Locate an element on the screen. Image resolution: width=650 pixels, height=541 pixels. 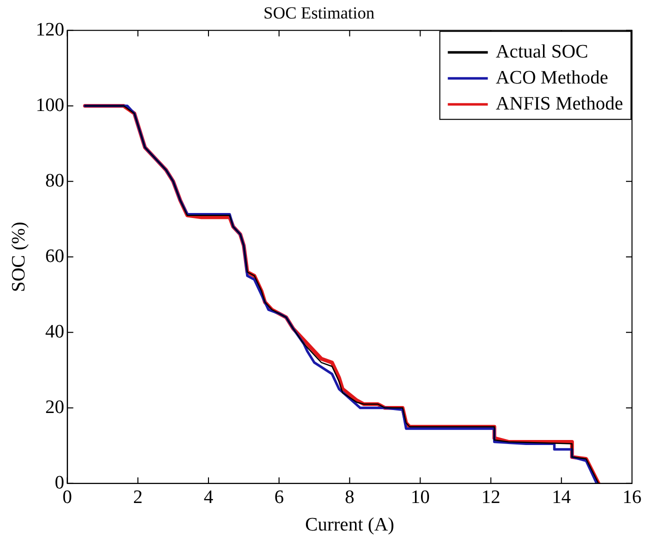
y-tick-label: 80 is located at coordinates (54, 181).